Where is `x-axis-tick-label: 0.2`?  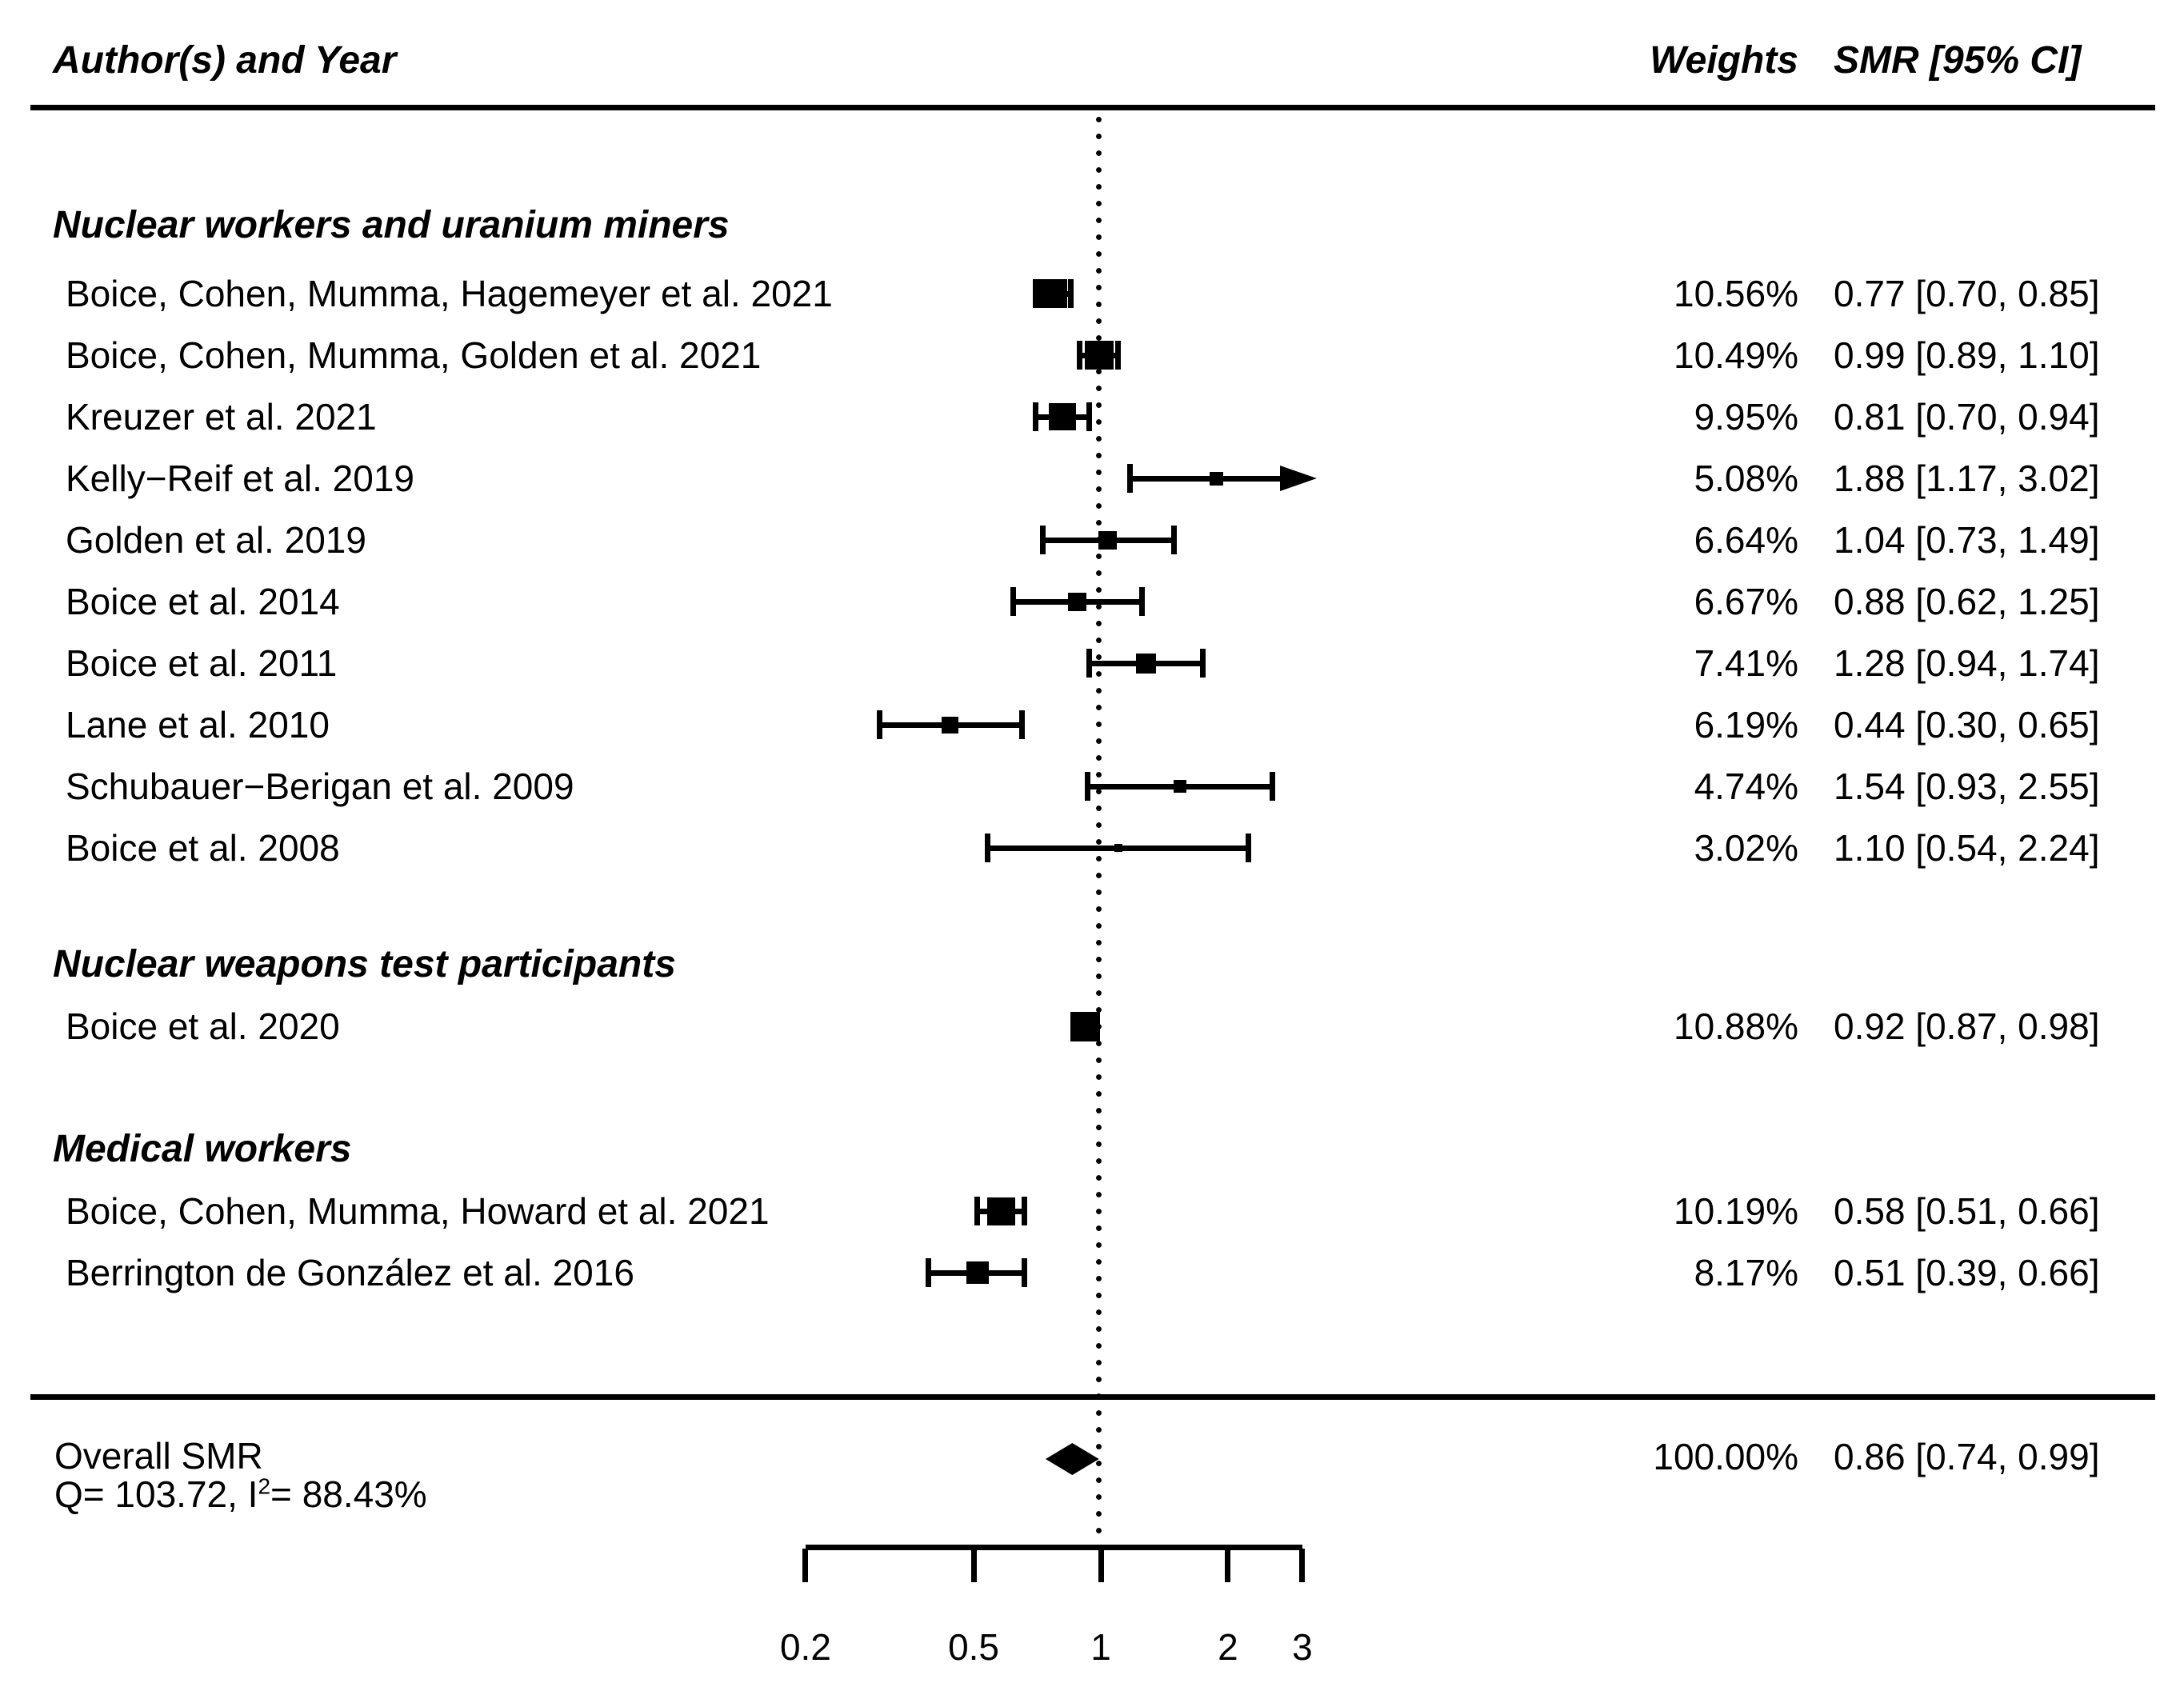 x-axis-tick-label: 0.2 is located at coordinates (805, 1647).